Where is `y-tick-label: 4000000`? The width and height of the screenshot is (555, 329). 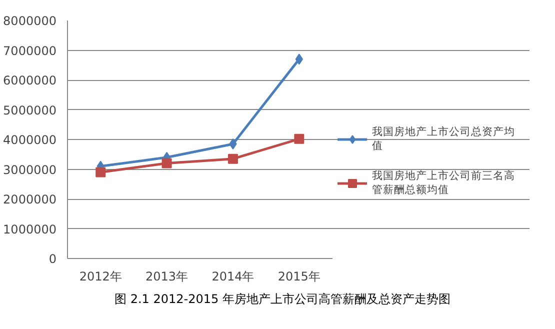 y-tick-label: 4000000 is located at coordinates (30, 140).